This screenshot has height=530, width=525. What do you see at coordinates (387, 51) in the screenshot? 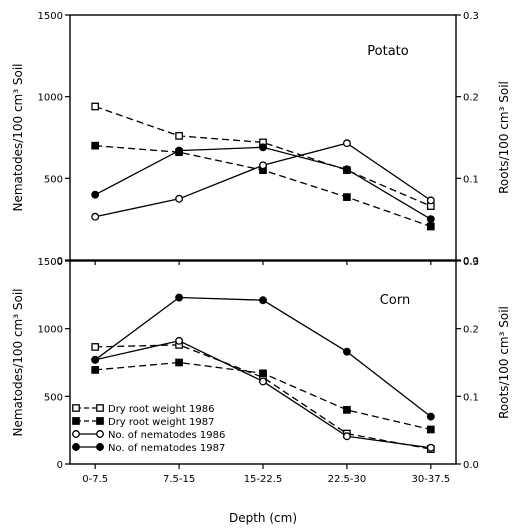
I see `panel-label: Potato` at bounding box center [387, 51].